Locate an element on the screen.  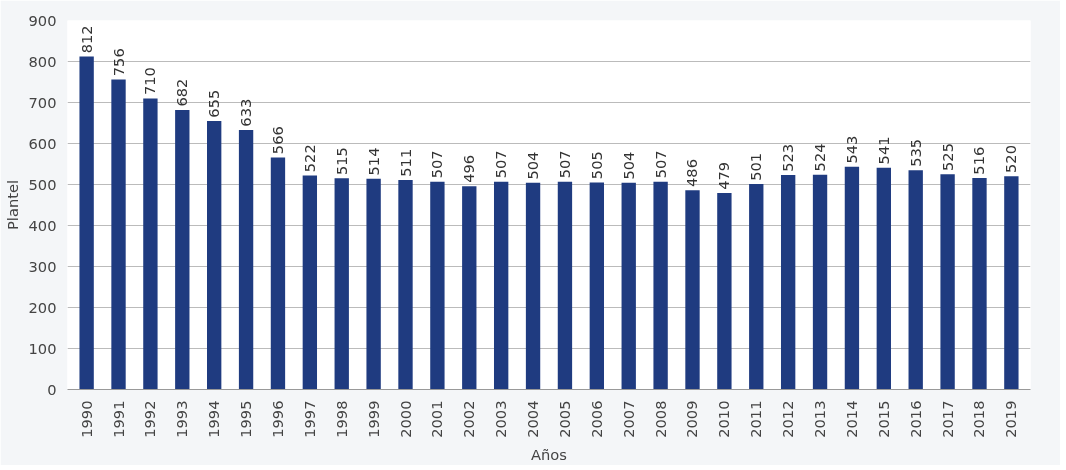
y-tick-label: 0 is located at coordinates (52, 389).